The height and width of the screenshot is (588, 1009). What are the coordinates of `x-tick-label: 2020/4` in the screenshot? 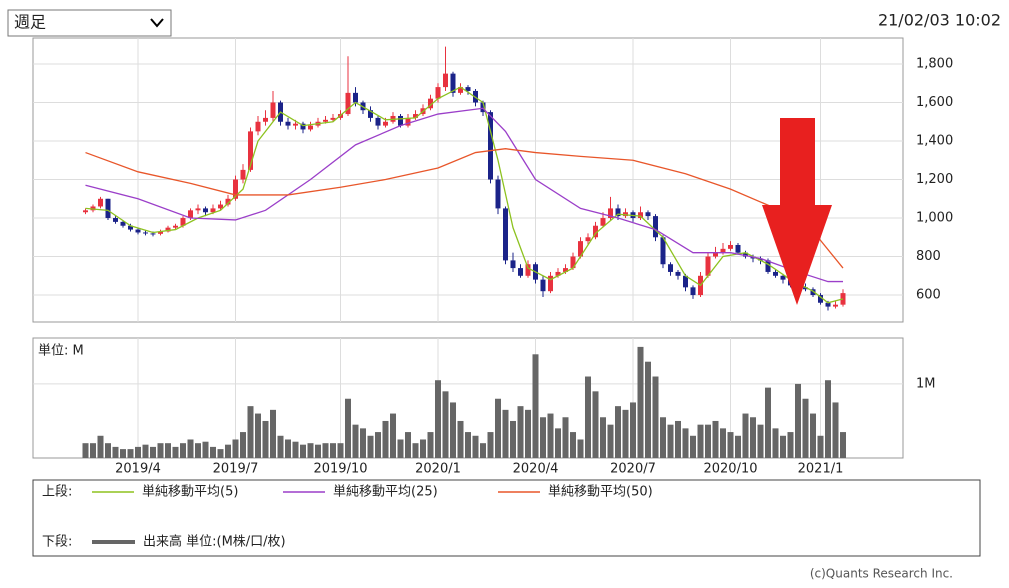 It's located at (536, 469).